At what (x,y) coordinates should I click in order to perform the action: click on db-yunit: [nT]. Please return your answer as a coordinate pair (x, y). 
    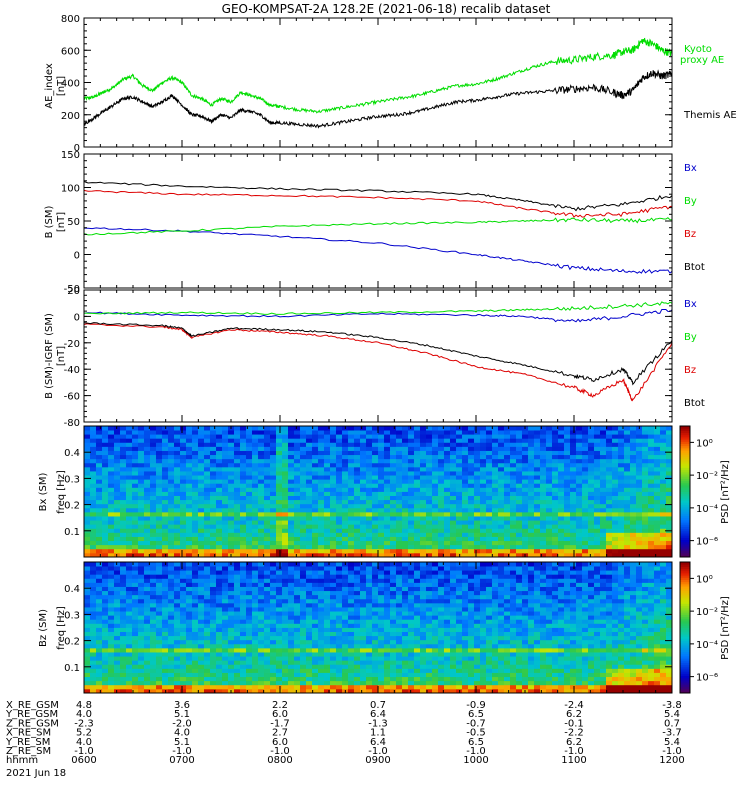
    Looking at the image, I should click on (61, 356).